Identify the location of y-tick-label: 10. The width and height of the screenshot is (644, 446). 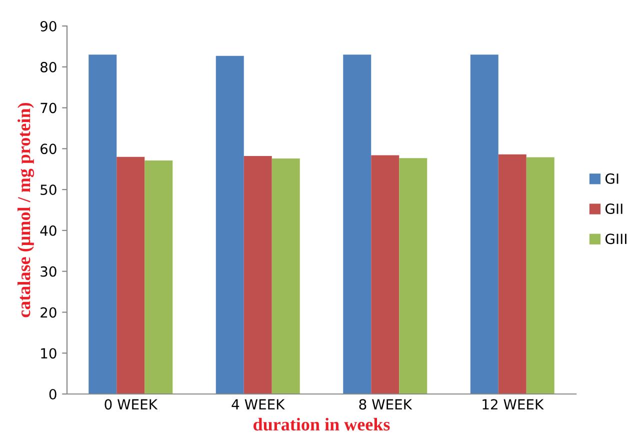
(48, 353).